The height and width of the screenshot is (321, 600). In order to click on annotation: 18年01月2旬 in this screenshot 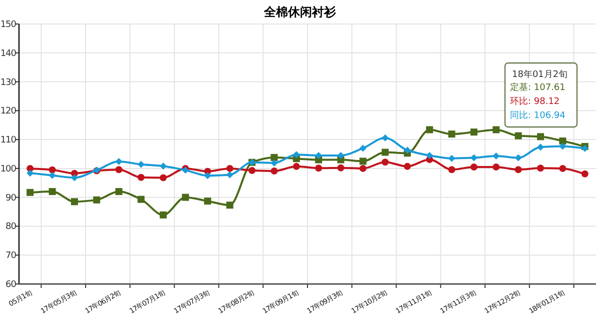, I will do `click(540, 74)`.